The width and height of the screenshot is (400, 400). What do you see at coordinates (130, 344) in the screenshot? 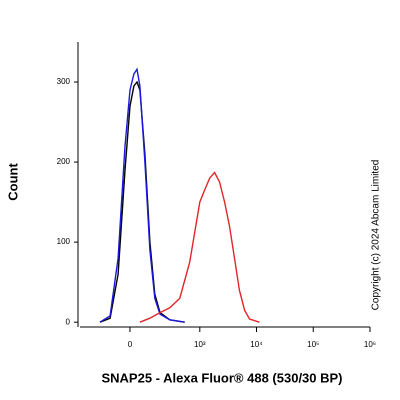
I see `x-tick-label: 0` at bounding box center [130, 344].